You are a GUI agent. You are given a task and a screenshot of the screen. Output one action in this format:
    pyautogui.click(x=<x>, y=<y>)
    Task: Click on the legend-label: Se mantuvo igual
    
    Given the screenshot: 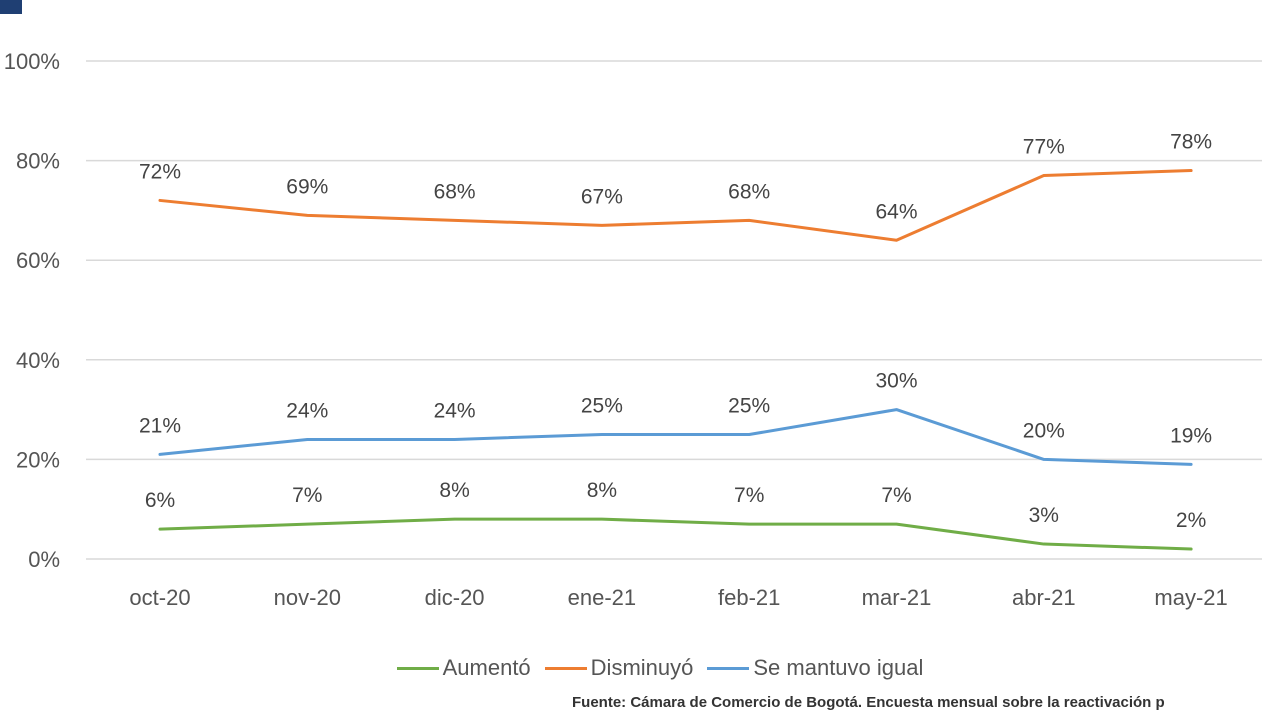 What is the action you would take?
    pyautogui.click(x=838, y=667)
    